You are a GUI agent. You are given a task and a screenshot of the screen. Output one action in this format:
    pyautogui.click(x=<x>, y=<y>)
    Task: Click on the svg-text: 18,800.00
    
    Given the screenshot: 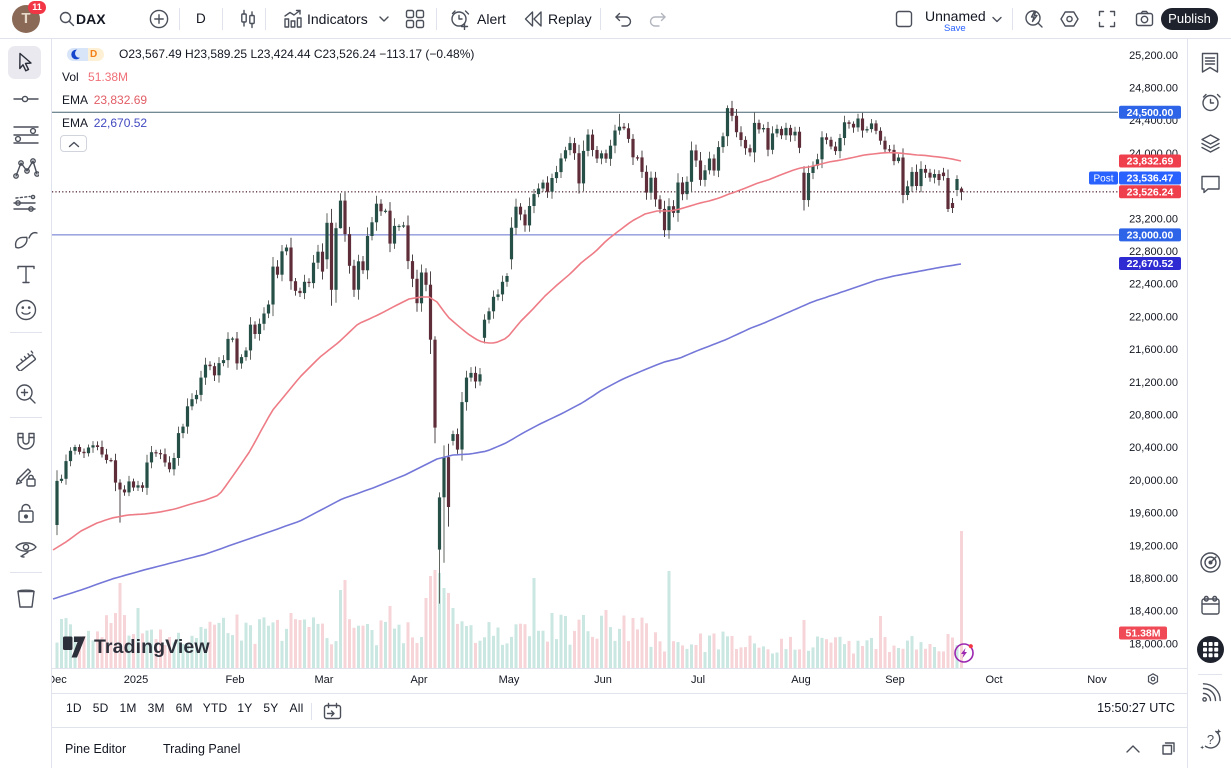 What is the action you would take?
    pyautogui.click(x=1153, y=579)
    